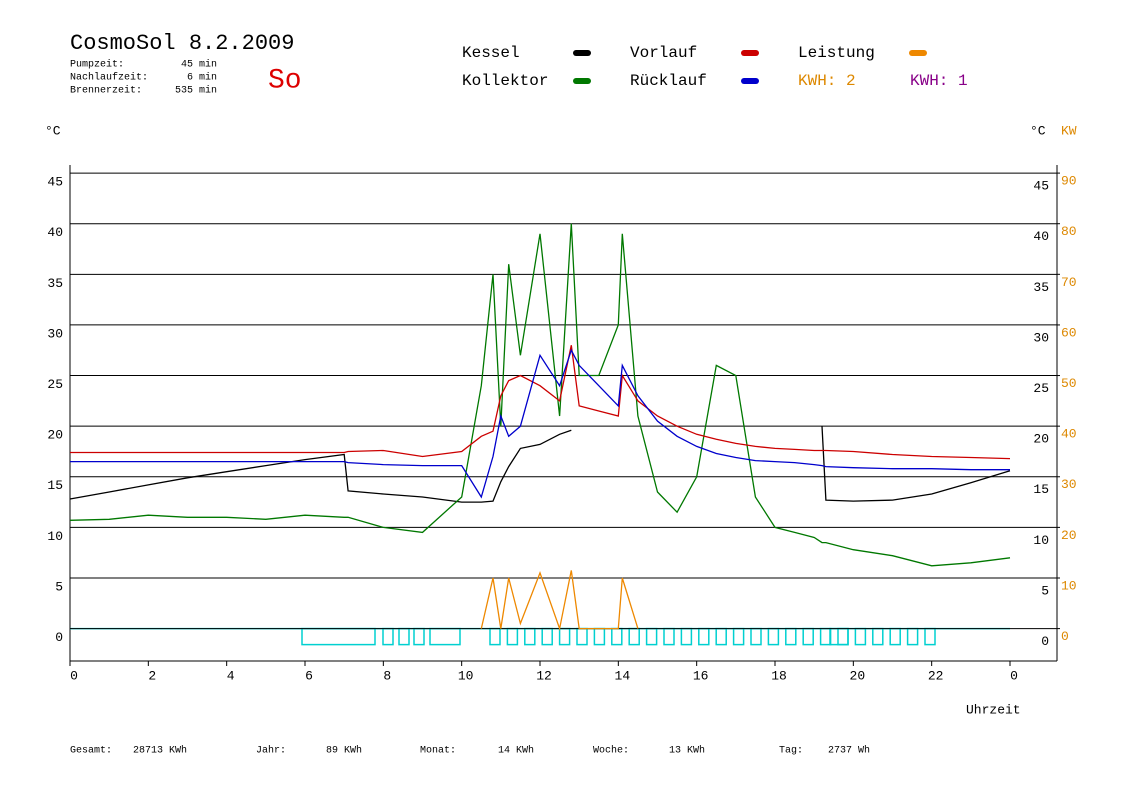  What do you see at coordinates (59, 586) in the screenshot?
I see `y-tick-label: 5` at bounding box center [59, 586].